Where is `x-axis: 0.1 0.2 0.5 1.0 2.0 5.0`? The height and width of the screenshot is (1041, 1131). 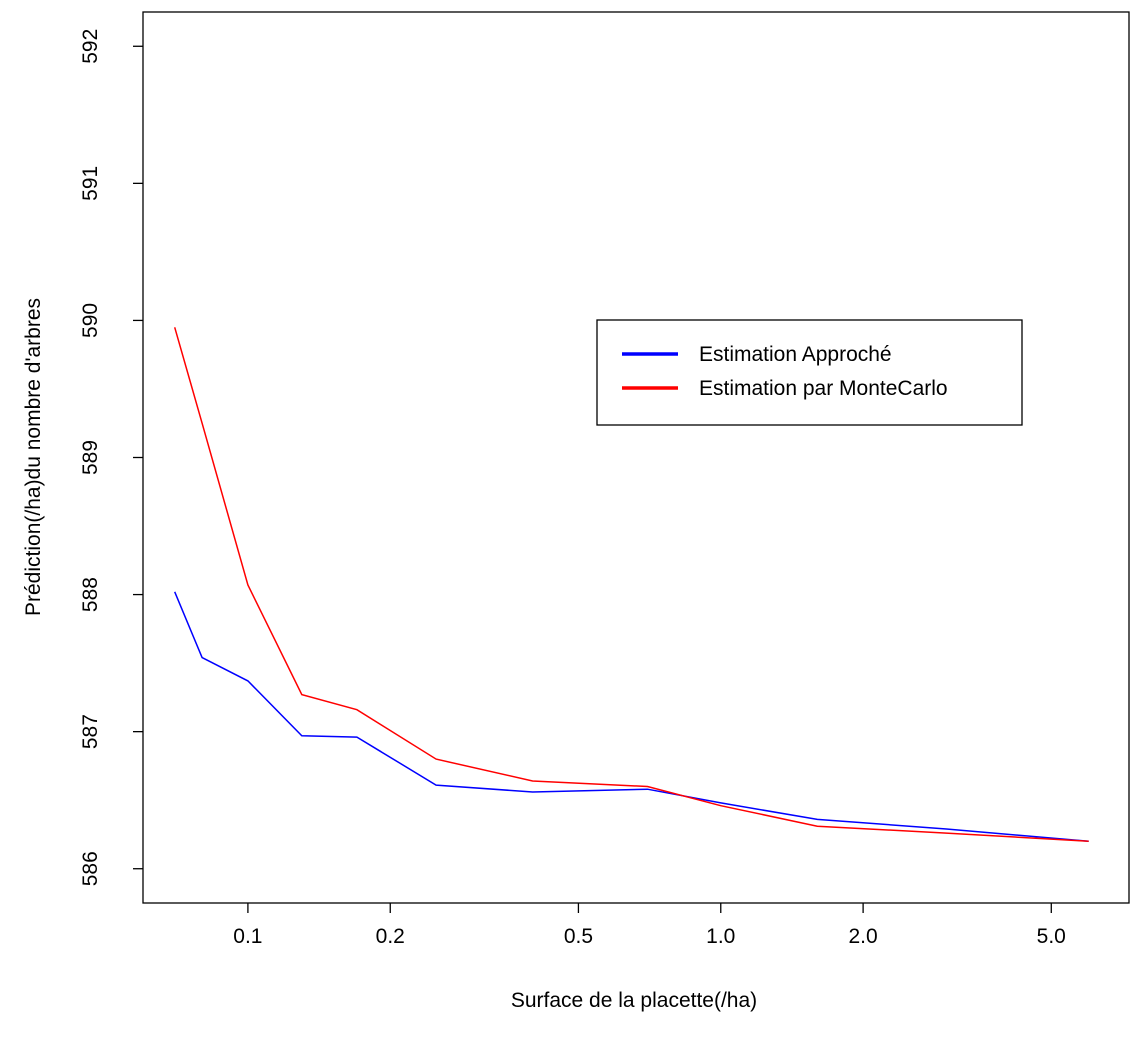 x-axis: 0.1 0.2 0.5 1.0 2.0 5.0 is located at coordinates (649, 925).